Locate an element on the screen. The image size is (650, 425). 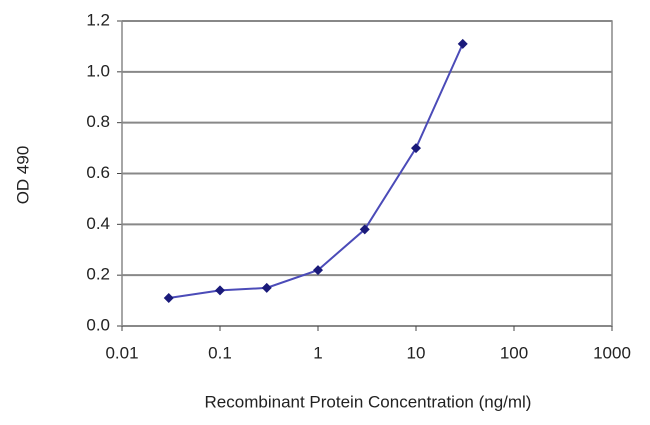
y-axis-label: OD 490 is located at coordinates (22, 175).